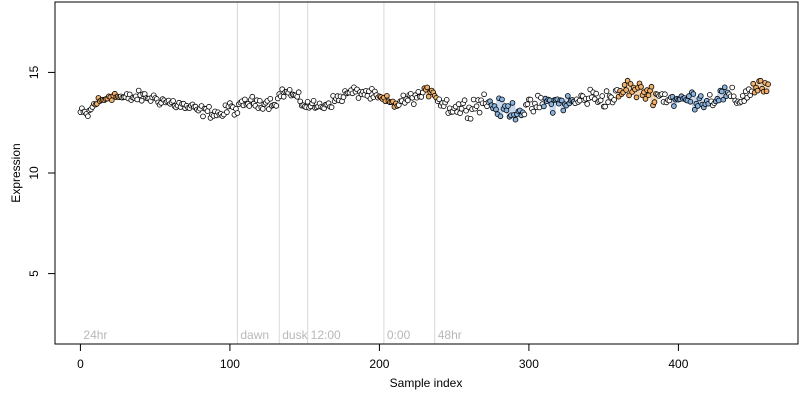 The height and width of the screenshot is (405, 800). Describe the element at coordinates (379, 364) in the screenshot. I see `x-tick-label: 200` at that location.